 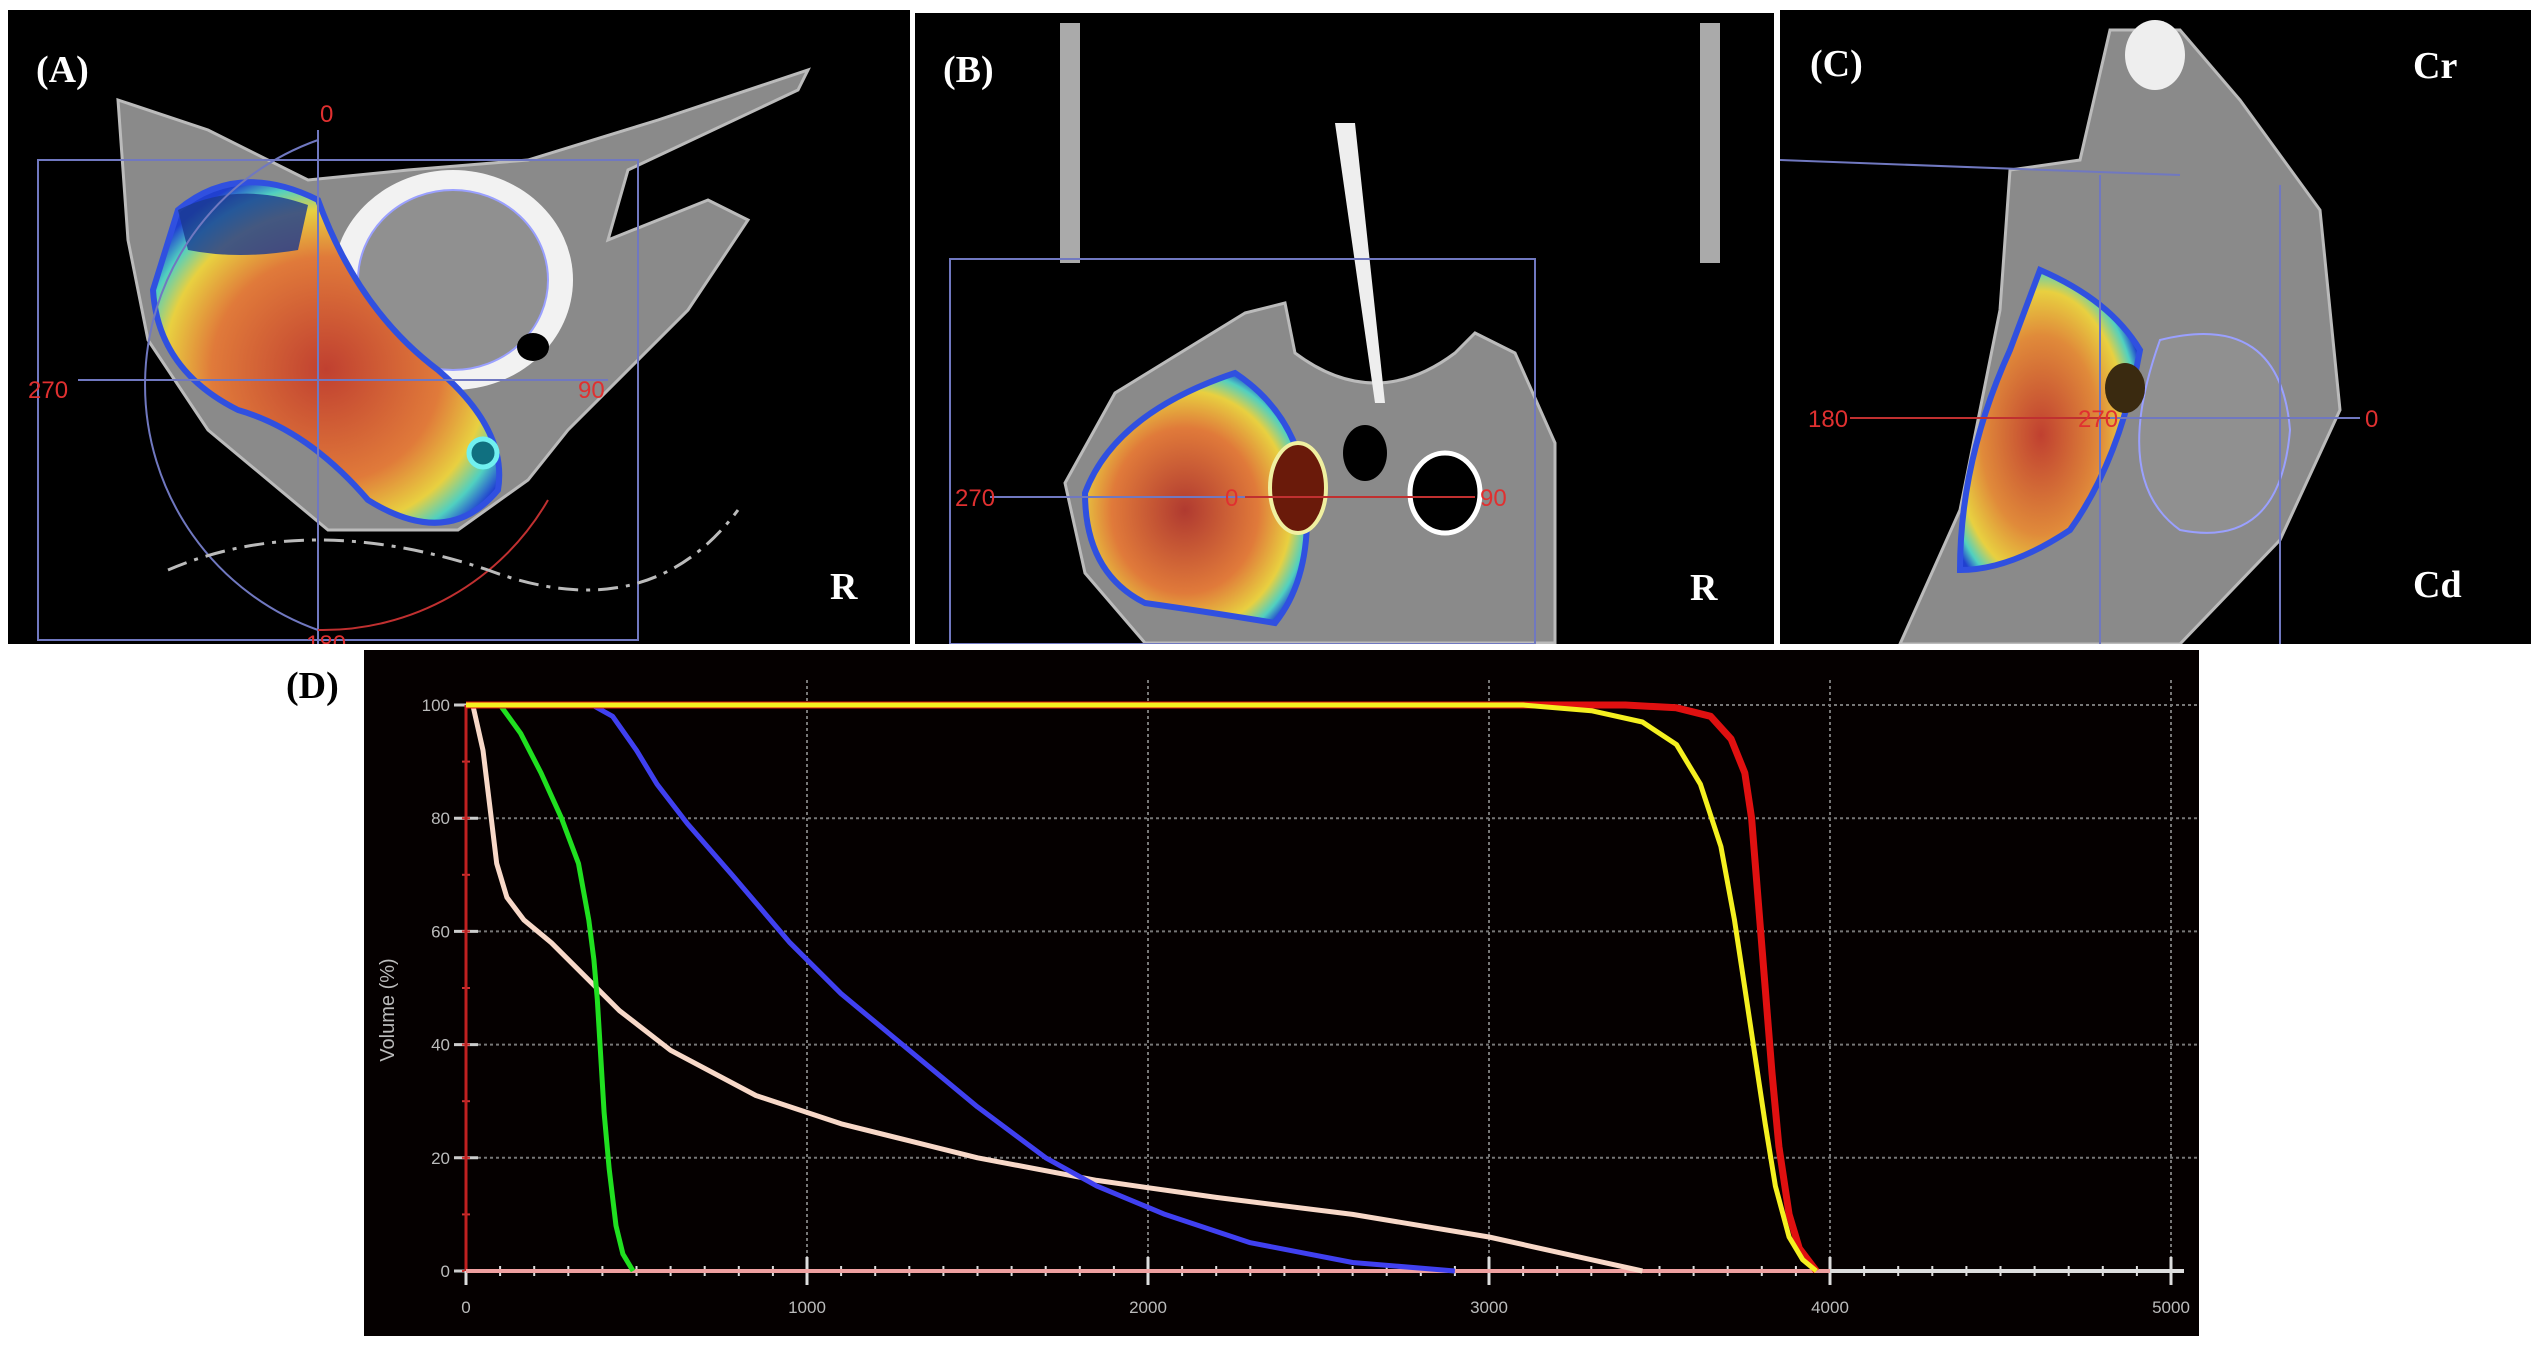 What do you see at coordinates (440, 931) in the screenshot?
I see `y-tick-label: 60` at bounding box center [440, 931].